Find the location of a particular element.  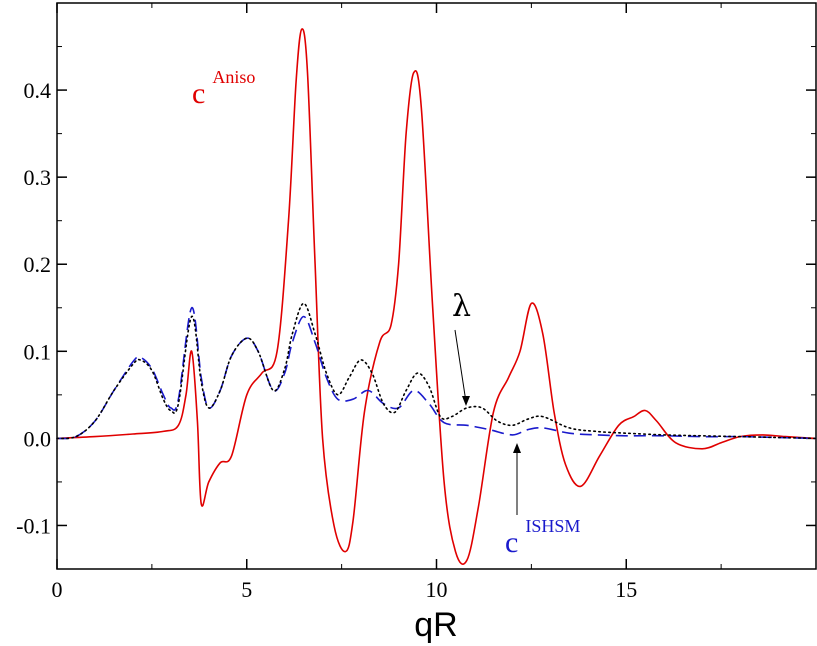

y-tick-label: 0.3 is located at coordinates (38, 177).